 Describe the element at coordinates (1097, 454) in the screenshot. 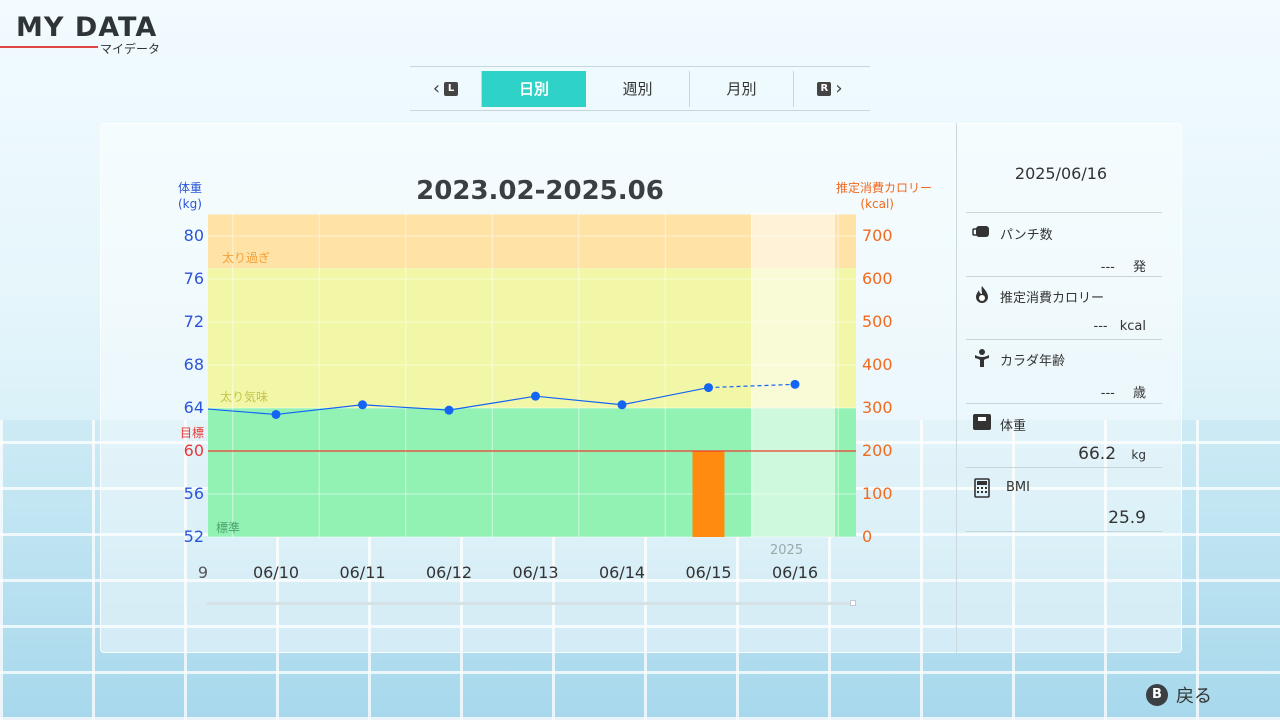

I see `weight-number: 66.2` at that location.